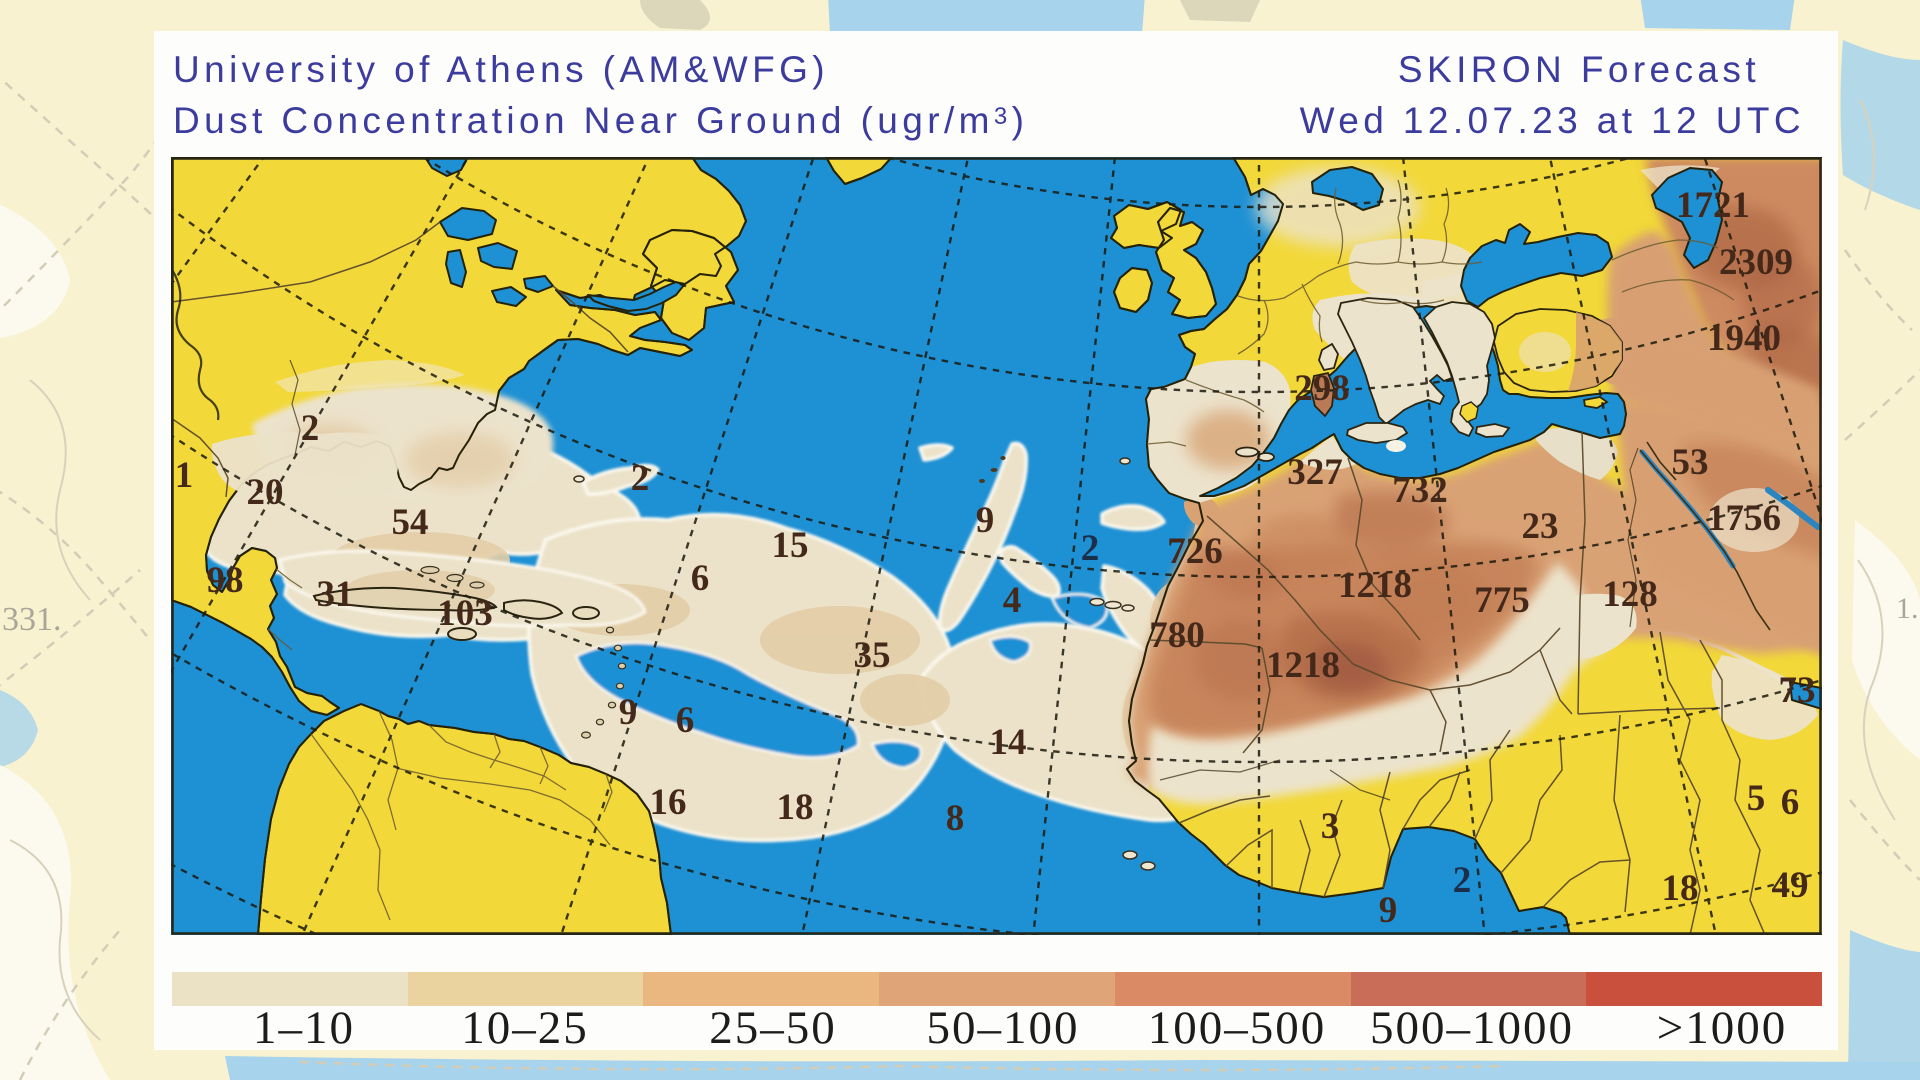 This screenshot has width=1920, height=1080. What do you see at coordinates (1744, 518) in the screenshot?
I see `svg-text: 1756` at bounding box center [1744, 518].